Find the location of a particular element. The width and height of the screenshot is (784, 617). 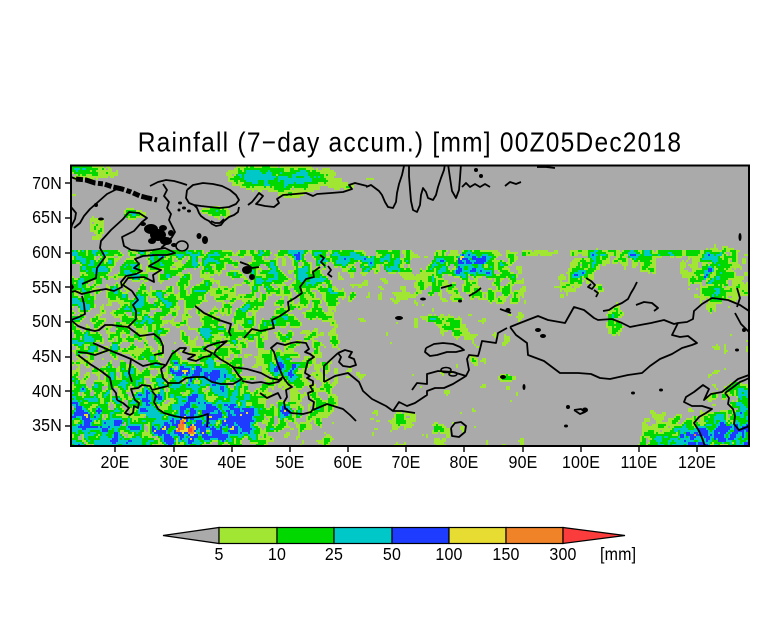

svg-text: 100E is located at coordinates (581, 462).